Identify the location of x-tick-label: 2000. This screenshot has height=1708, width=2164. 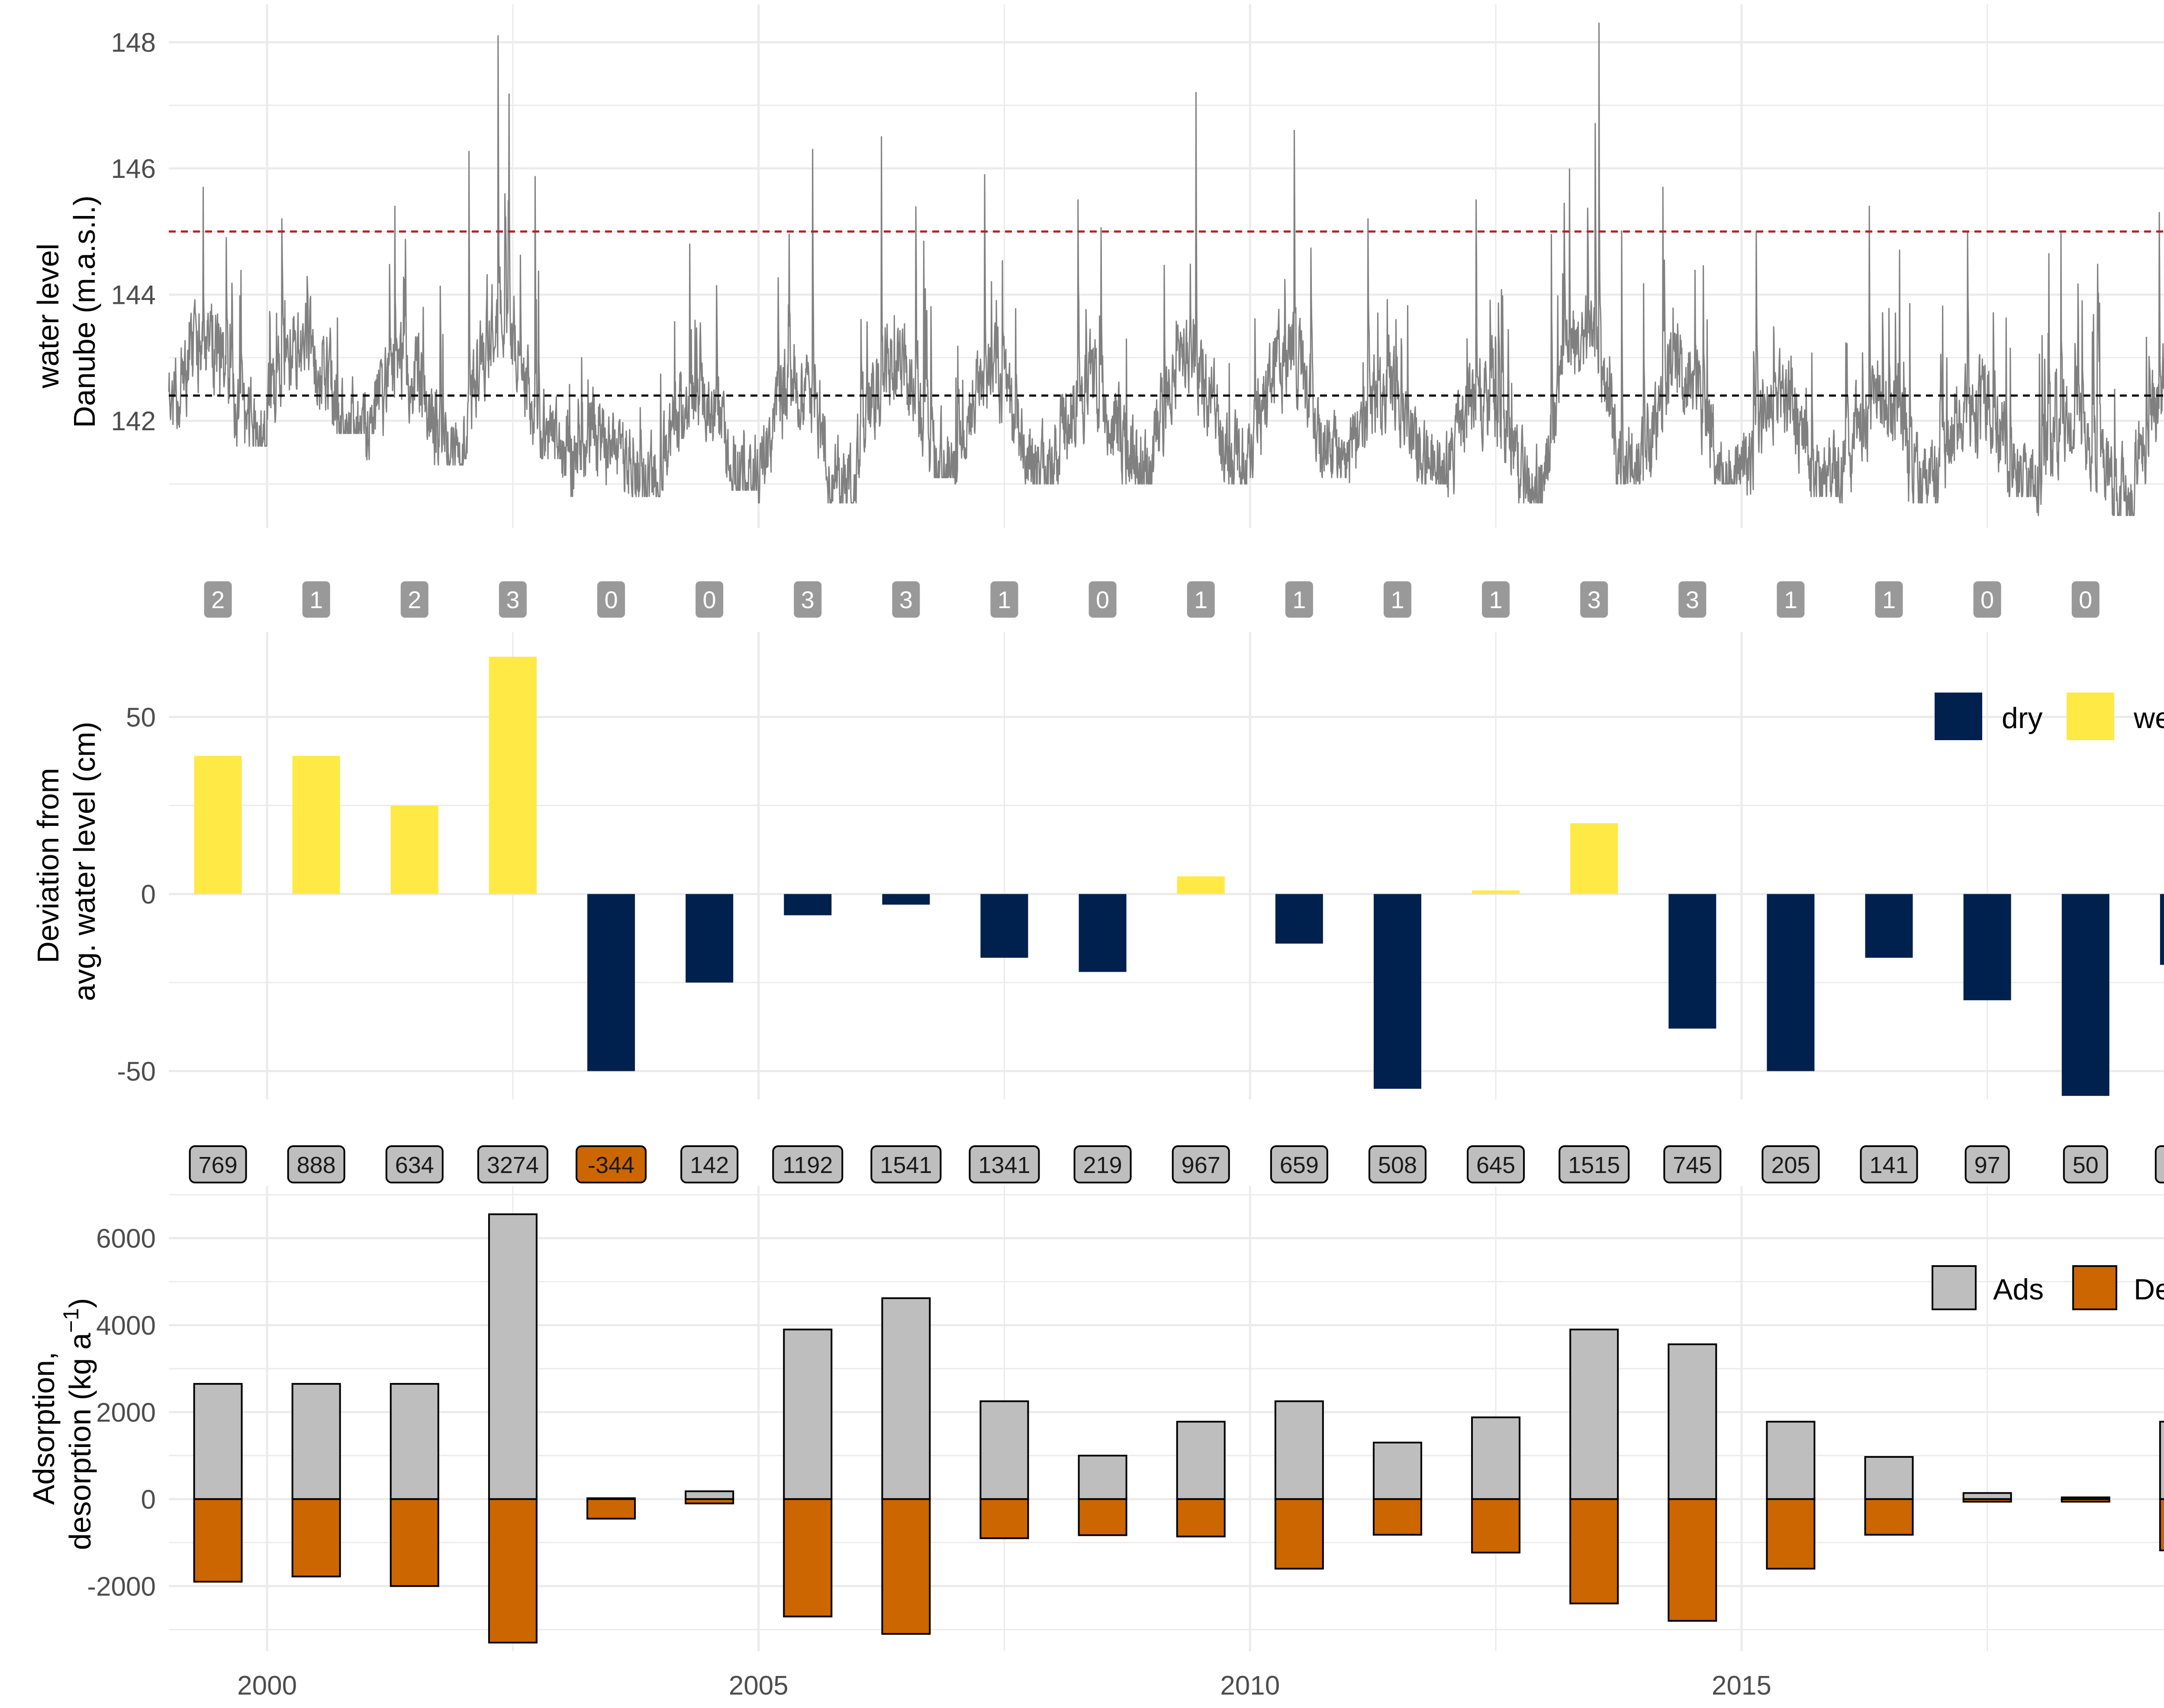
(267, 1686).